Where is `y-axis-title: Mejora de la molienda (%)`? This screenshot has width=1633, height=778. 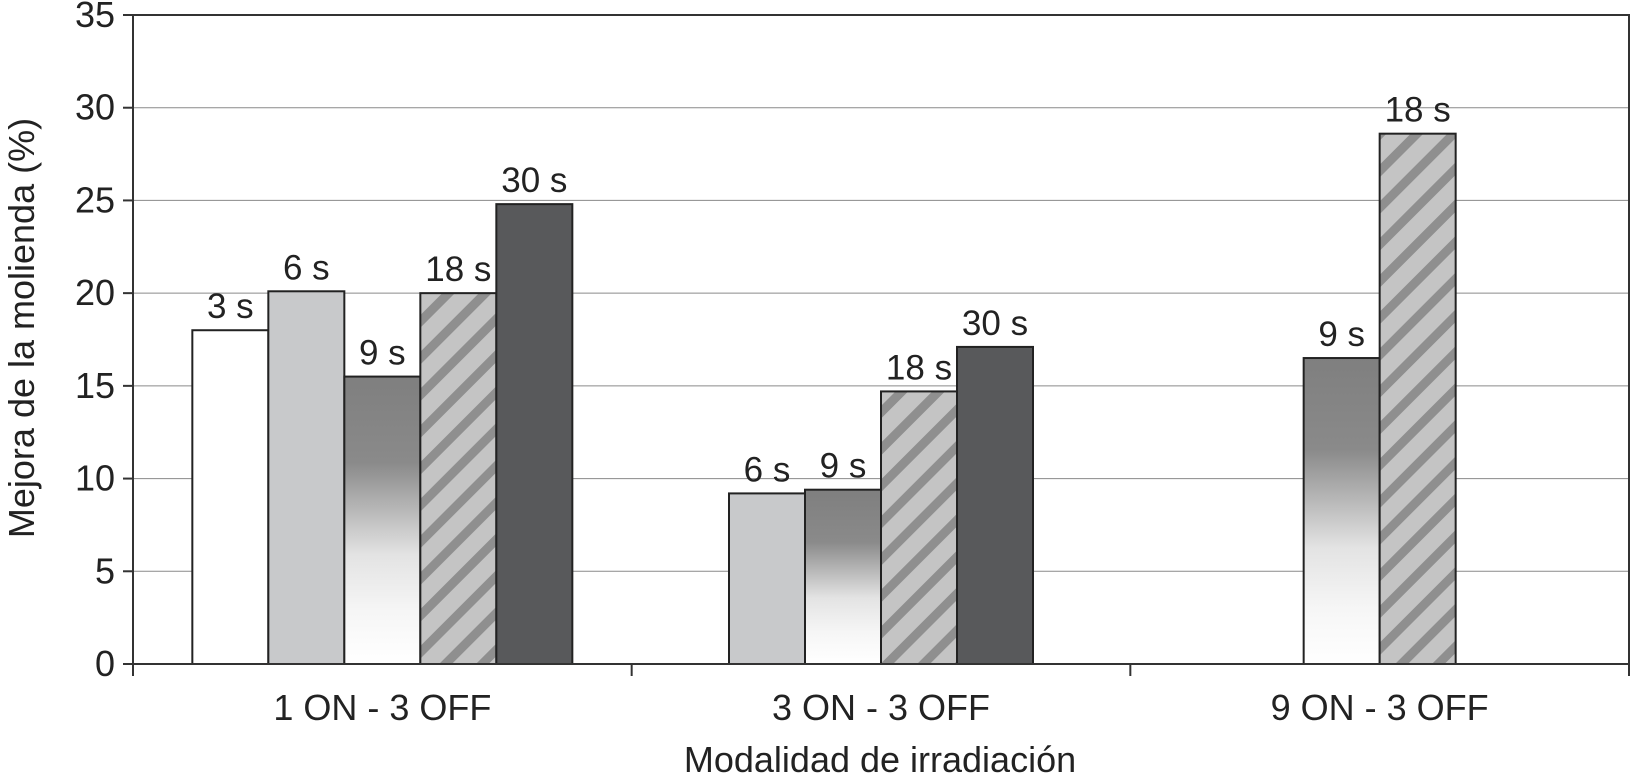 y-axis-title: Mejora de la molienda (%) is located at coordinates (21, 328).